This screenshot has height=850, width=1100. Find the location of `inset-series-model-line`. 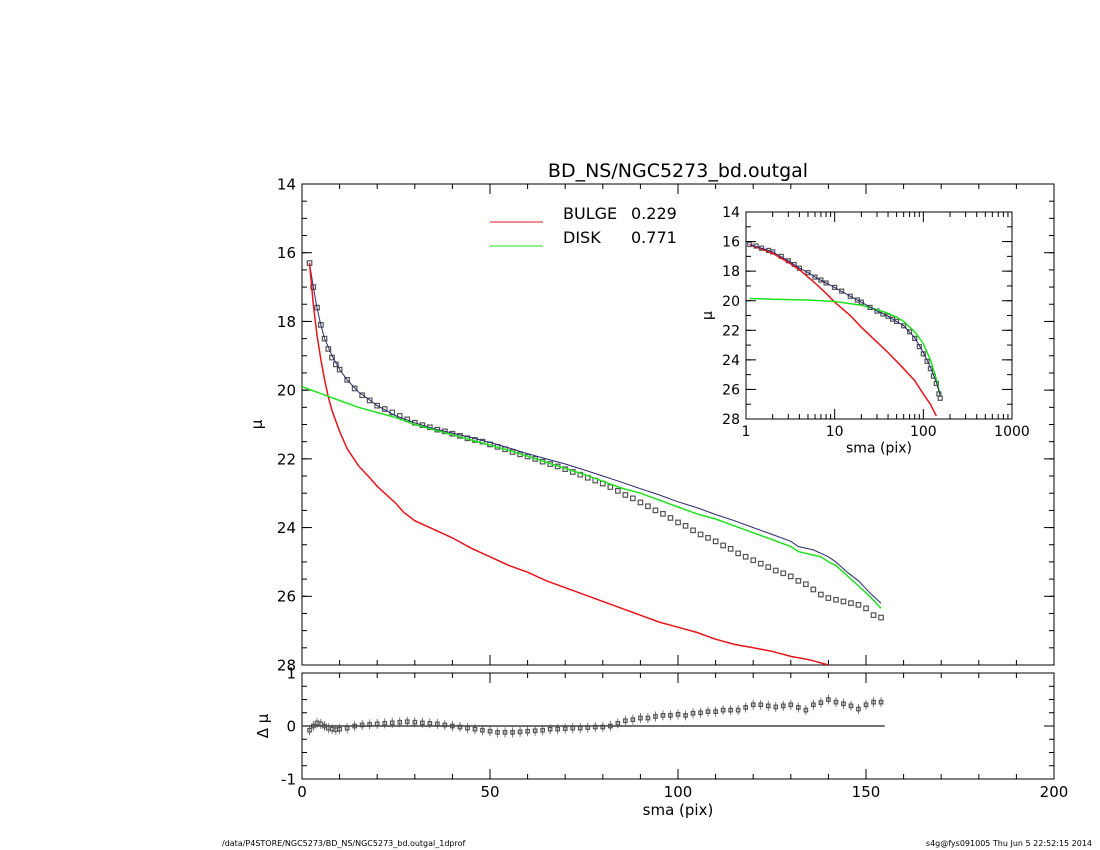

inset-series-model-line is located at coordinates (845, 320).